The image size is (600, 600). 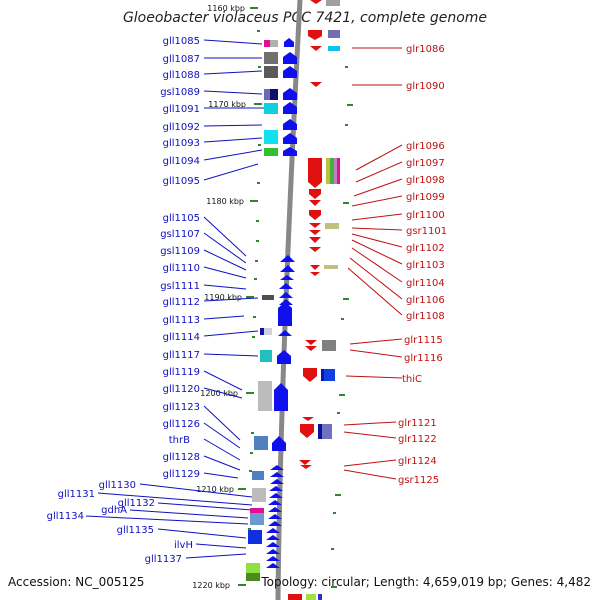 I want to click on gene-label: gll1131, so click(x=76, y=494).